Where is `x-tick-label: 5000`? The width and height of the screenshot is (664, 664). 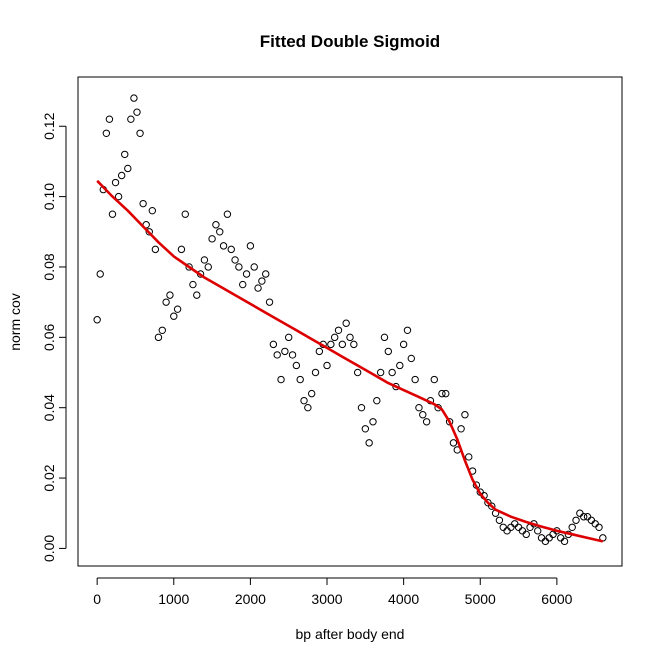
x-tick-label: 5000 is located at coordinates (480, 599).